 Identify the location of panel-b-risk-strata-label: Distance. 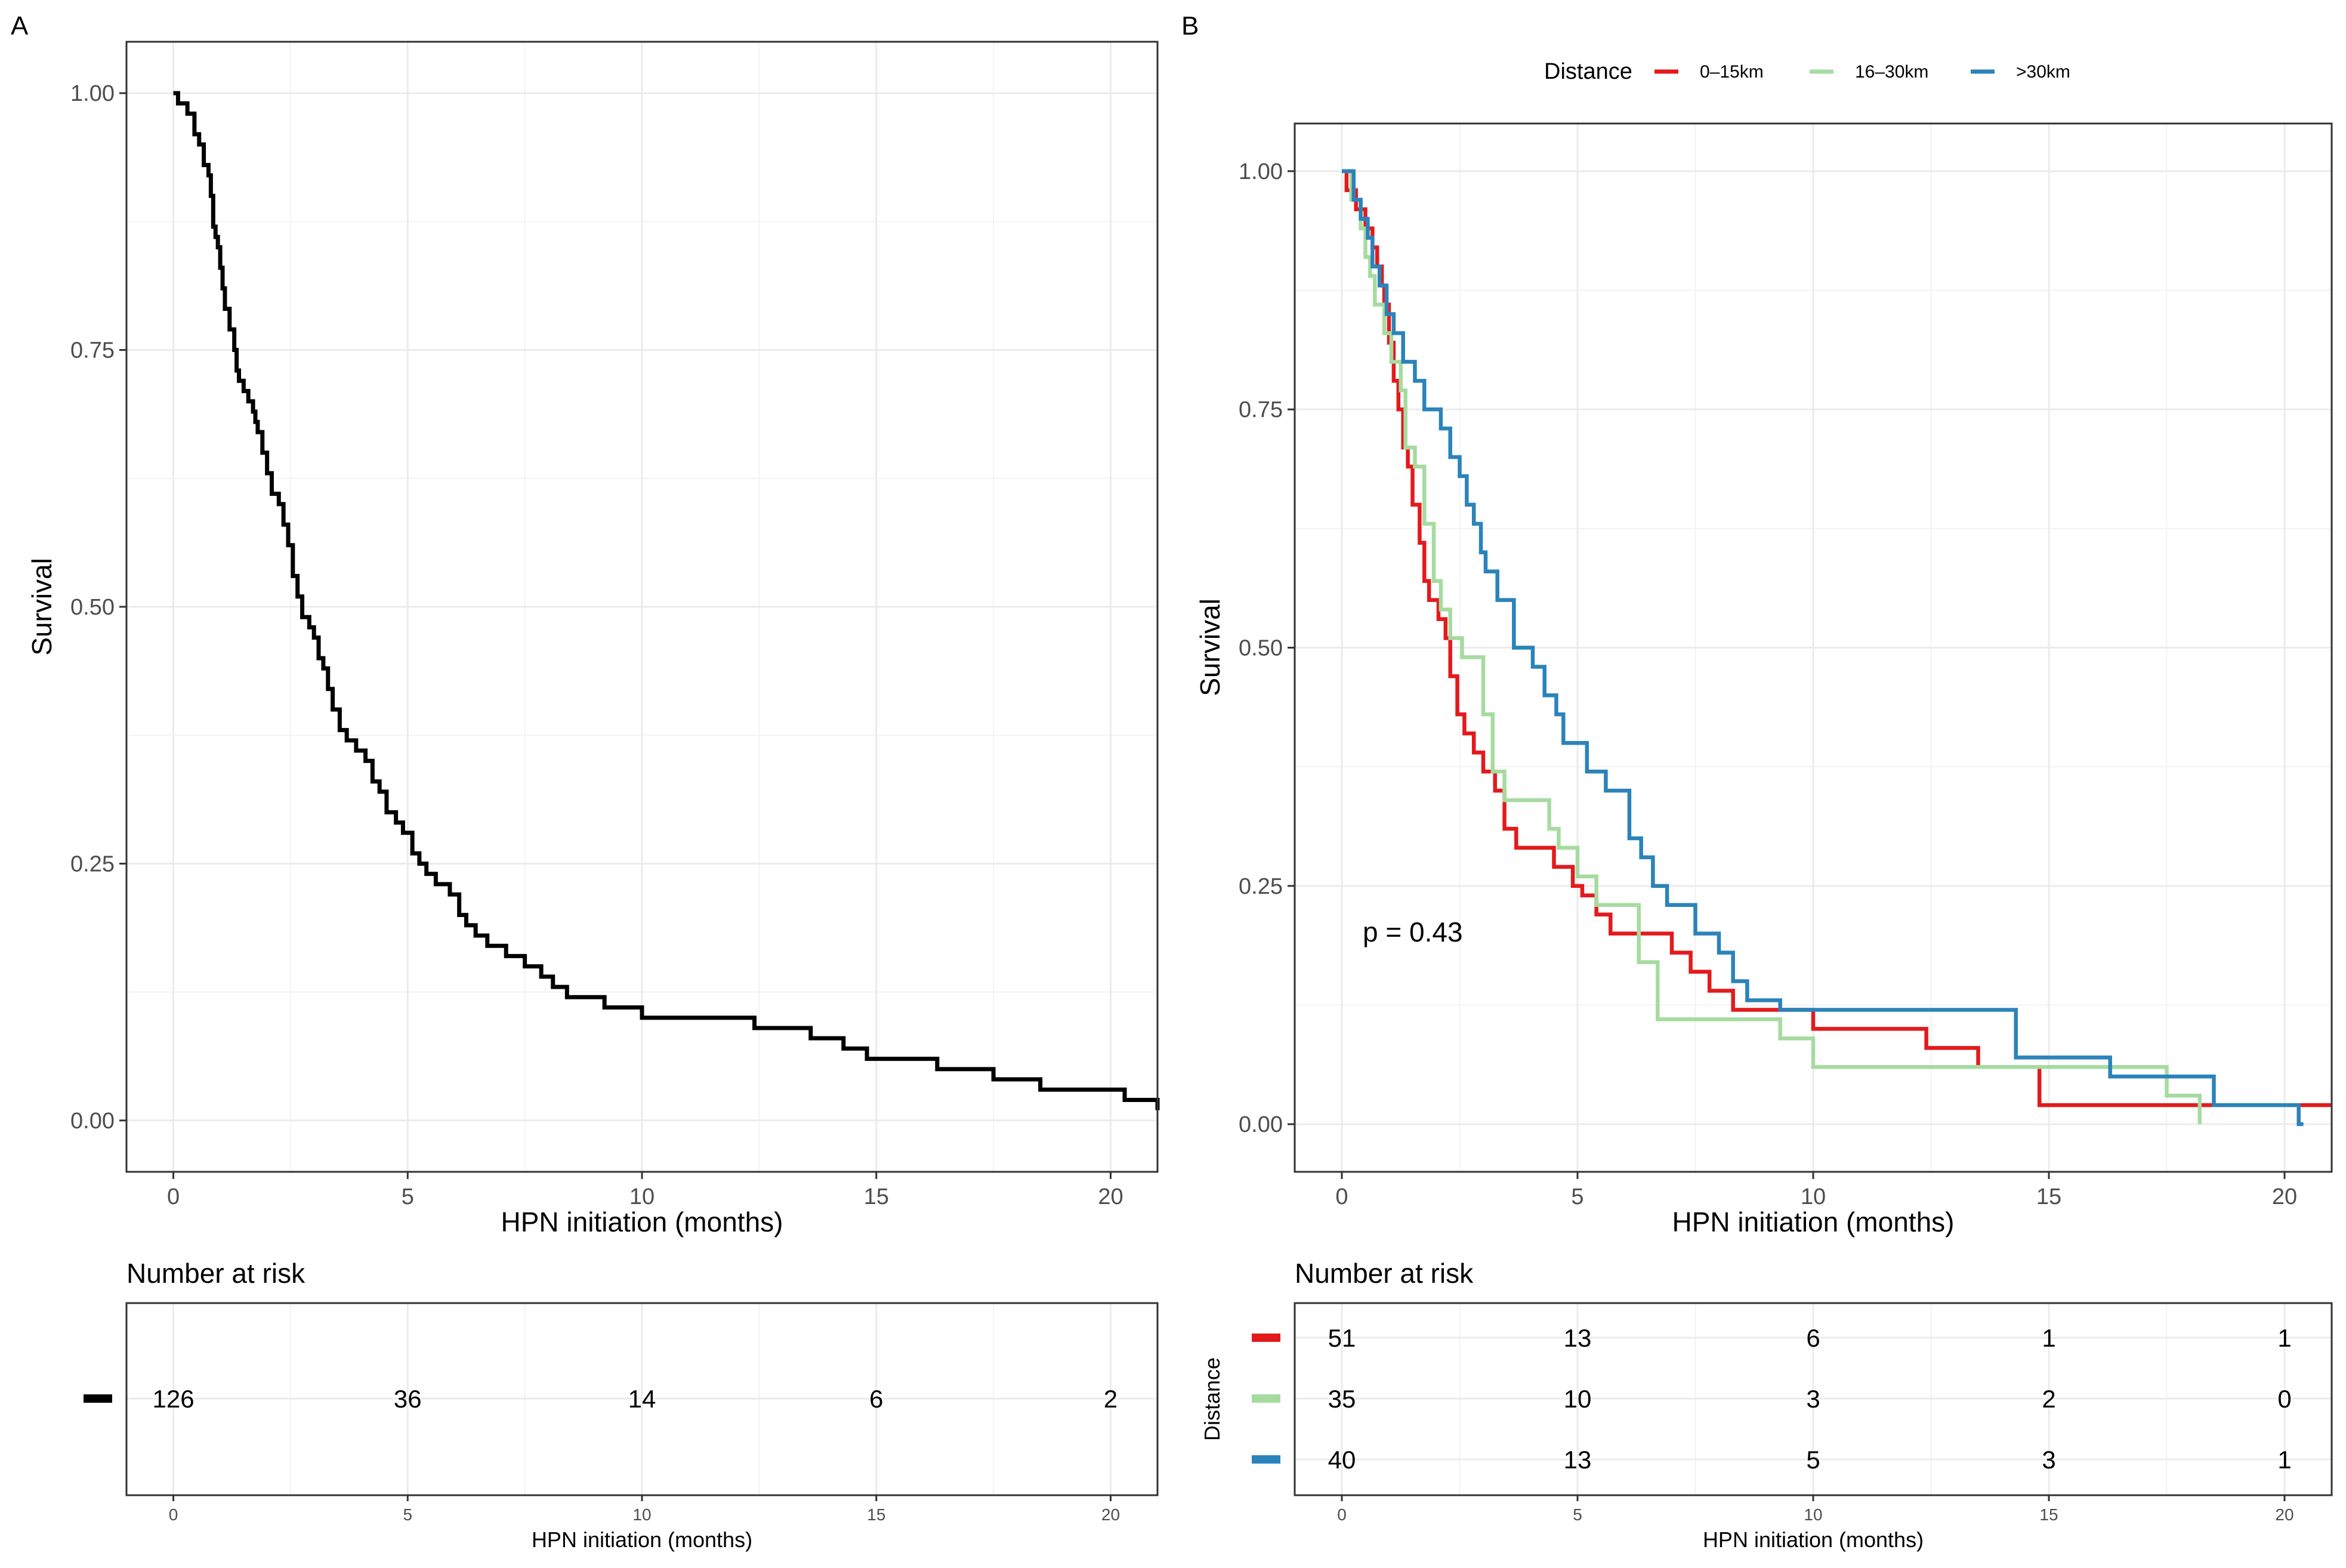
(1212, 1399).